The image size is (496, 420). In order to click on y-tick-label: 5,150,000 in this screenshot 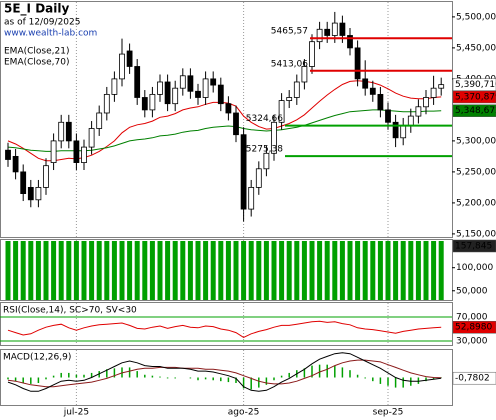, I will do `click(476, 234)`.